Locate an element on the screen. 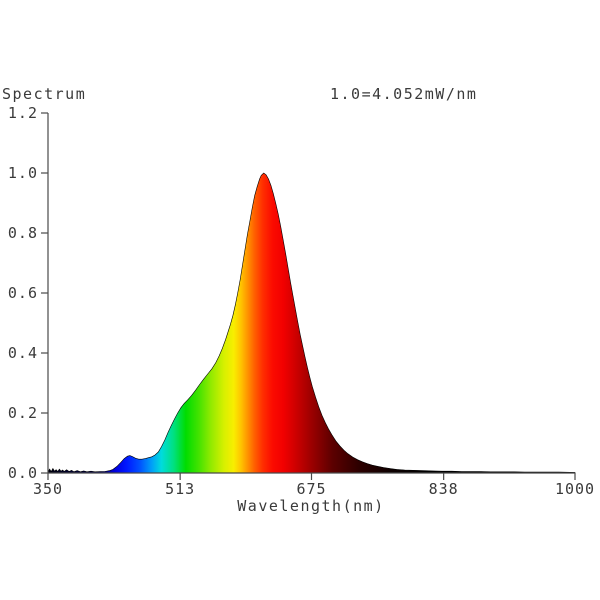 This screenshot has height=600, width=600. y-tick-label: 0.8 is located at coordinates (22, 233).